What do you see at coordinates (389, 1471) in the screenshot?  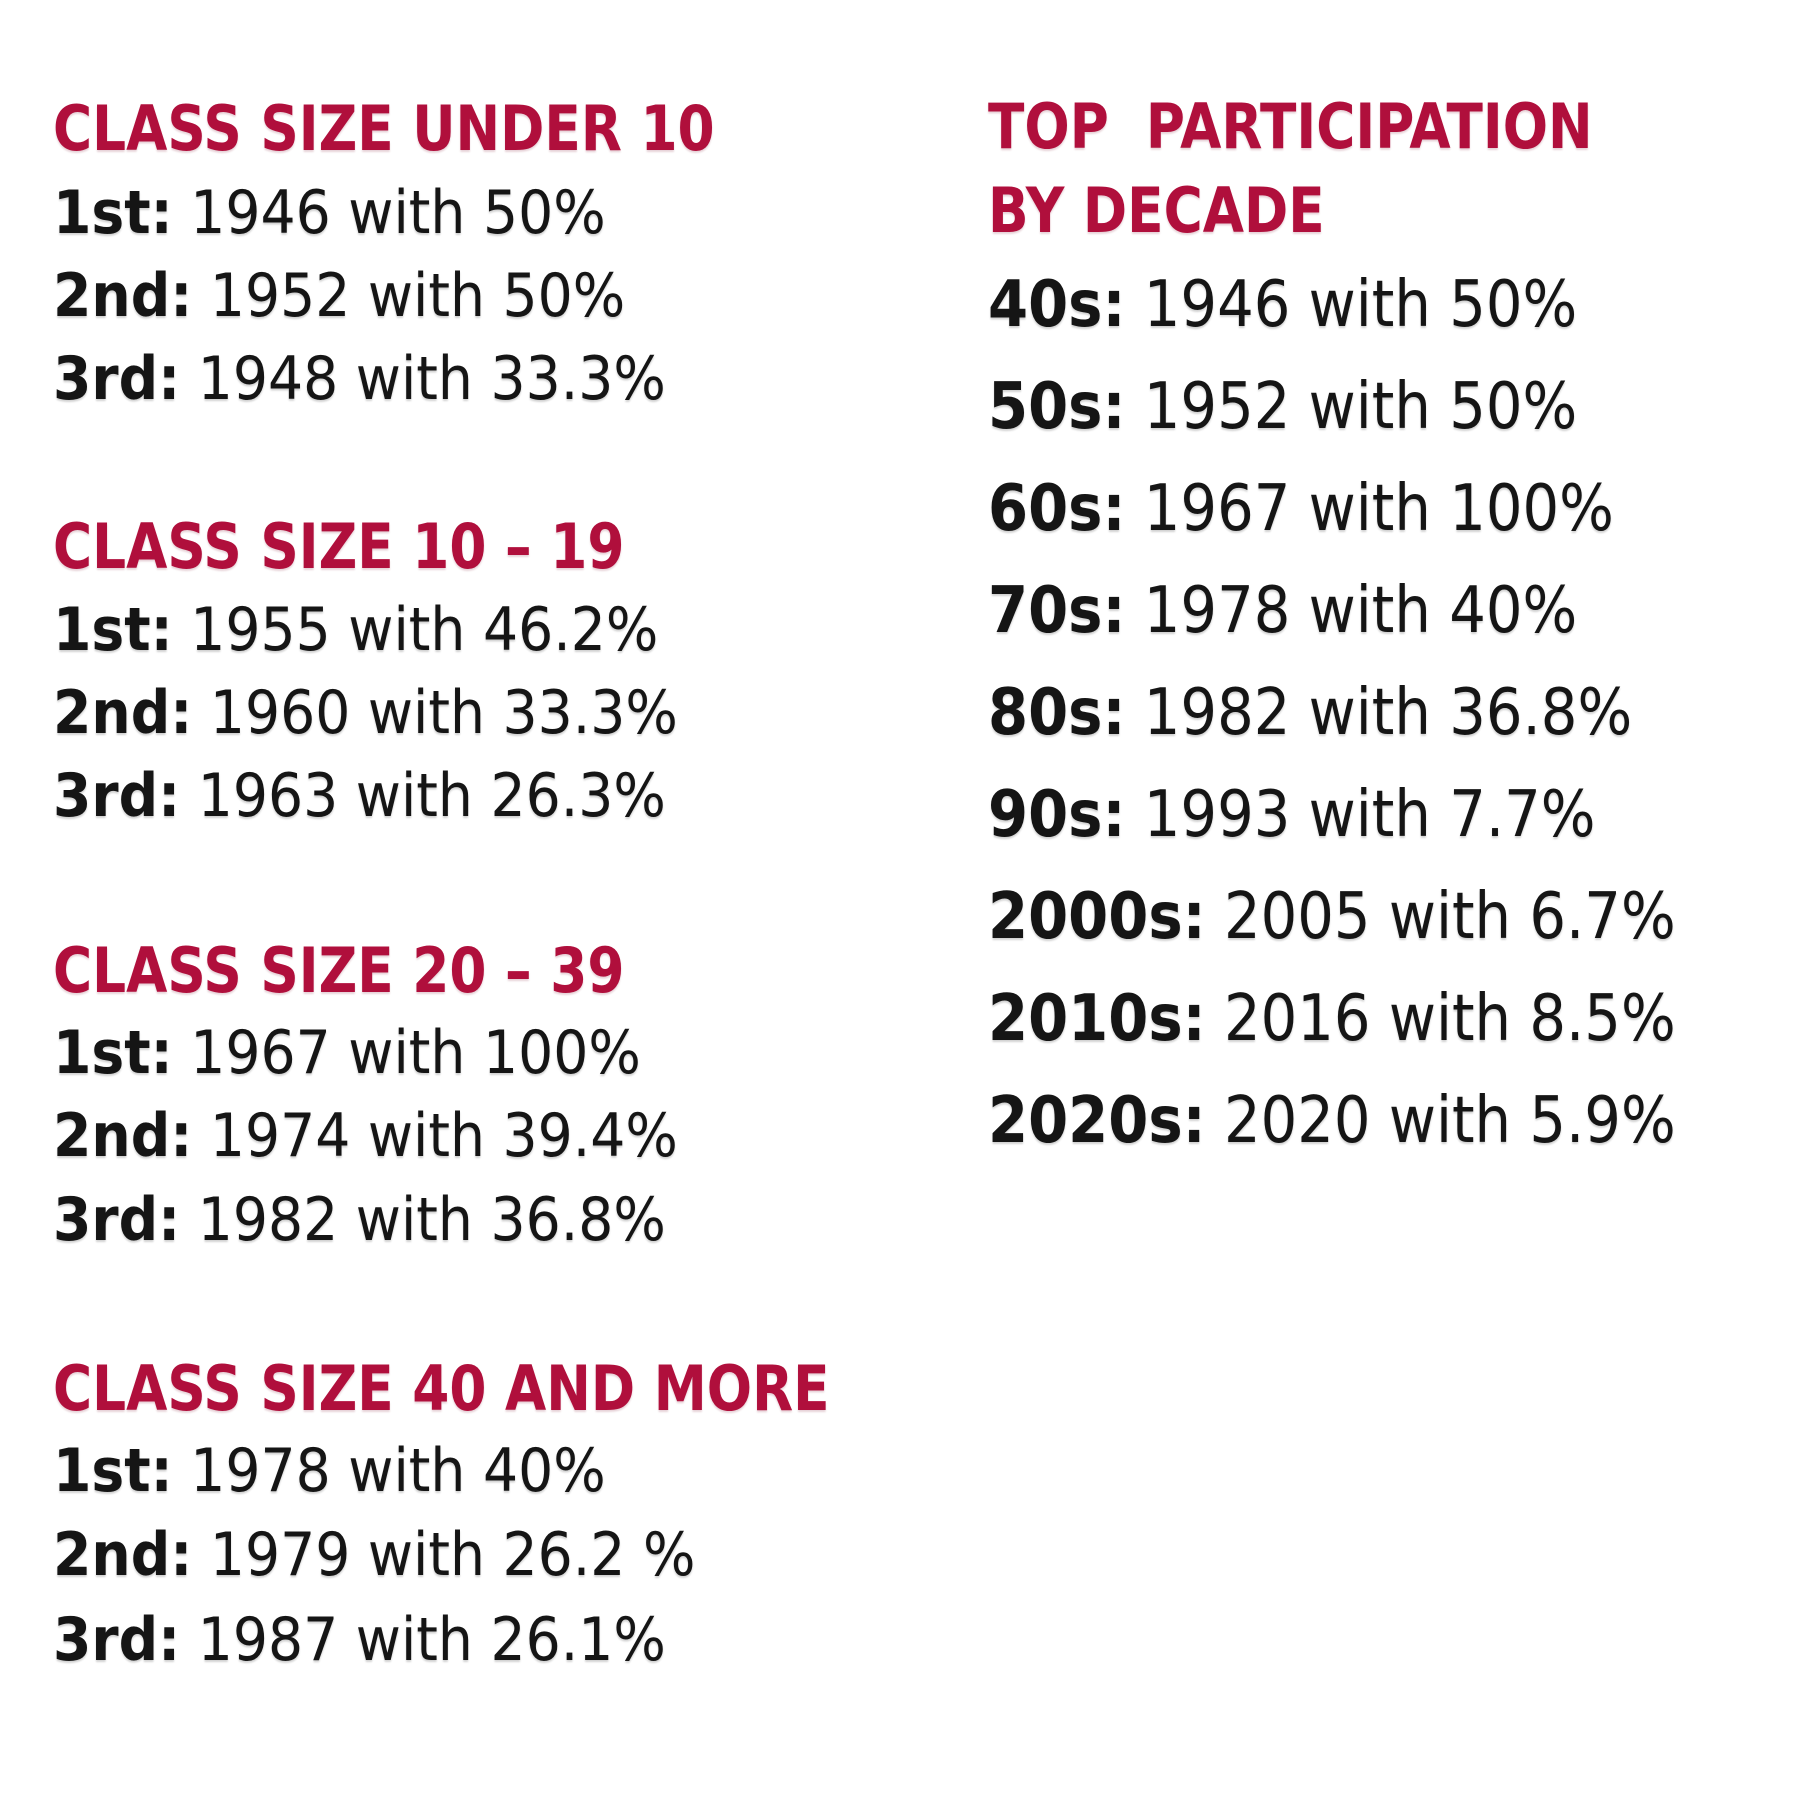 I see `rank-value: 1978 with 40%` at bounding box center [389, 1471].